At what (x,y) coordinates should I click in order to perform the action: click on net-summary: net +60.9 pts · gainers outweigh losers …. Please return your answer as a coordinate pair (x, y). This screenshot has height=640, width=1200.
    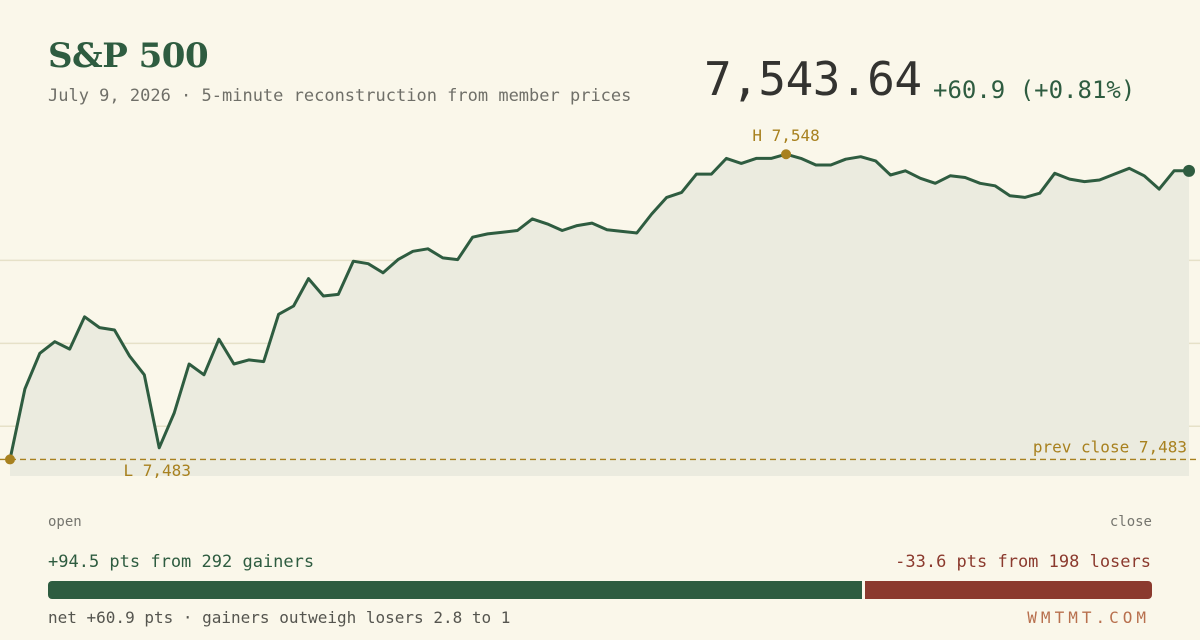
    Looking at the image, I should click on (279, 617).